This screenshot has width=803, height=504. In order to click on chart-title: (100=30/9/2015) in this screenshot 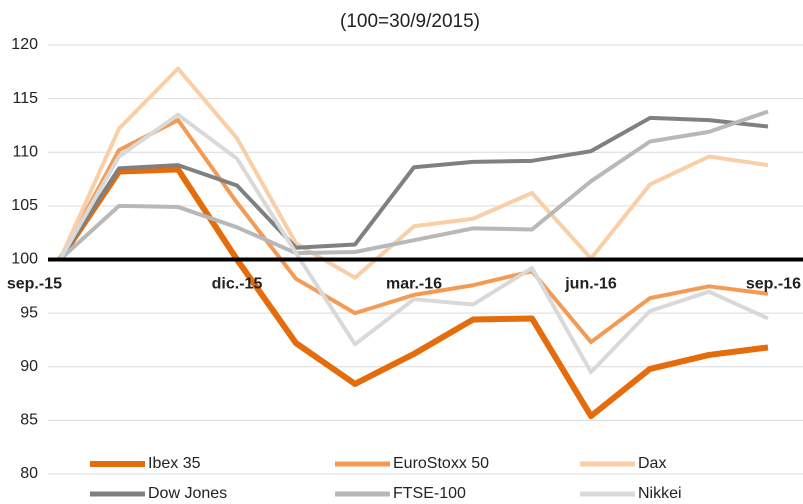, I will do `click(410, 21)`.